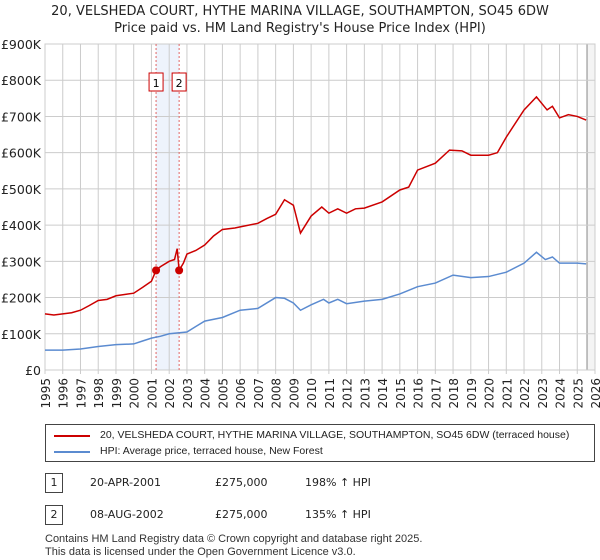 This screenshot has width=600, height=560. Describe the element at coordinates (152, 393) in the screenshot. I see `x-tick-label: 2001` at that location.